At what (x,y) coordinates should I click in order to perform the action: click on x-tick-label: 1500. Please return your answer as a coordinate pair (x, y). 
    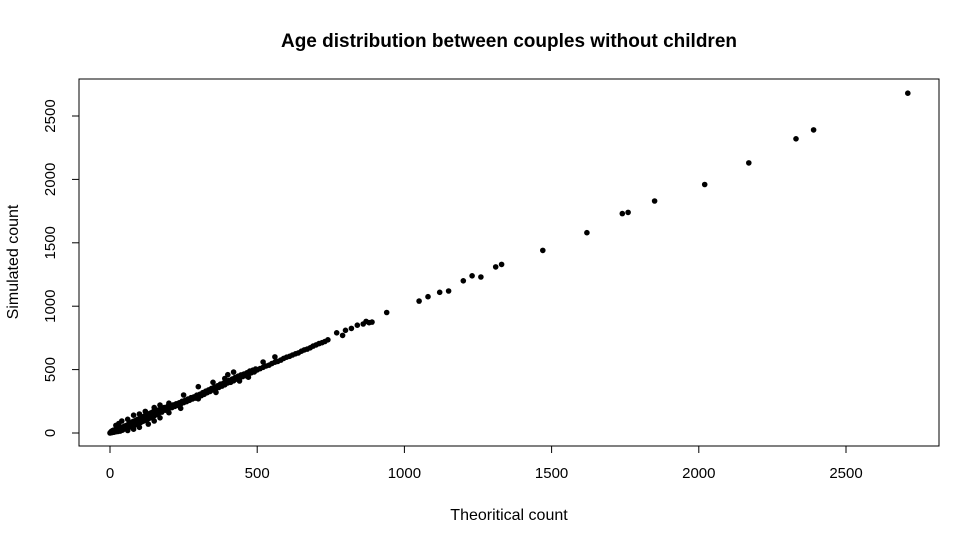
    Looking at the image, I should click on (551, 473).